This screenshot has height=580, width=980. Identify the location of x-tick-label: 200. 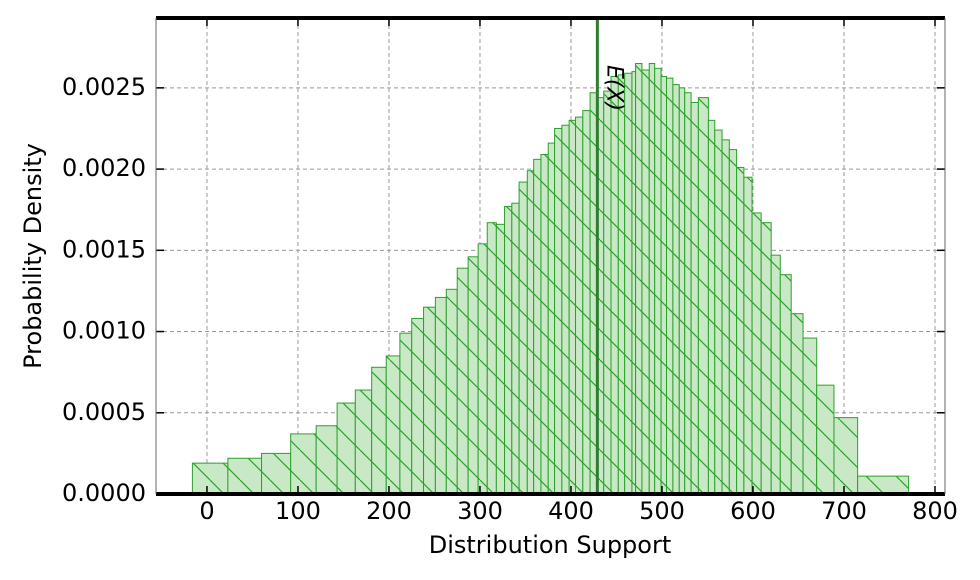
(389, 511).